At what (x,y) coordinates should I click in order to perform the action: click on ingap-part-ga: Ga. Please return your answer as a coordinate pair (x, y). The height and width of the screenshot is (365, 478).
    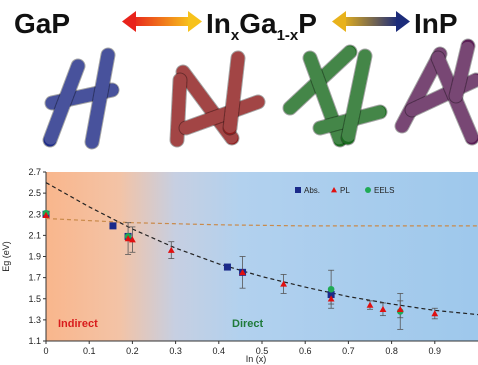
    Looking at the image, I should click on (258, 23).